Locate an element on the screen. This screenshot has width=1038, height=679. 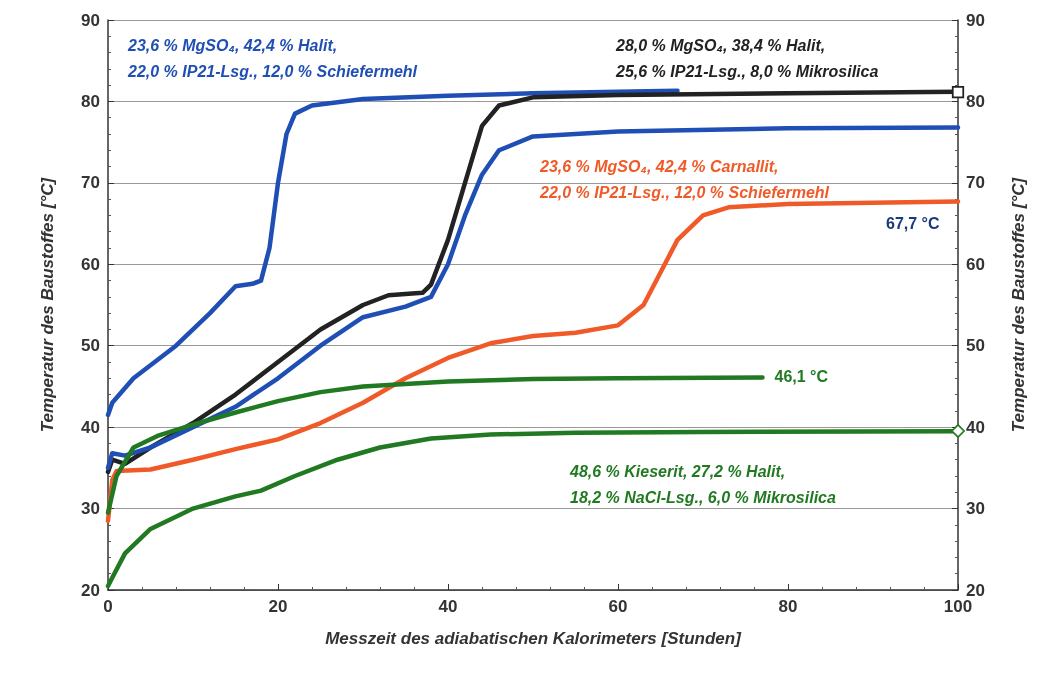
x-tick-label: 20 is located at coordinates (278, 606).